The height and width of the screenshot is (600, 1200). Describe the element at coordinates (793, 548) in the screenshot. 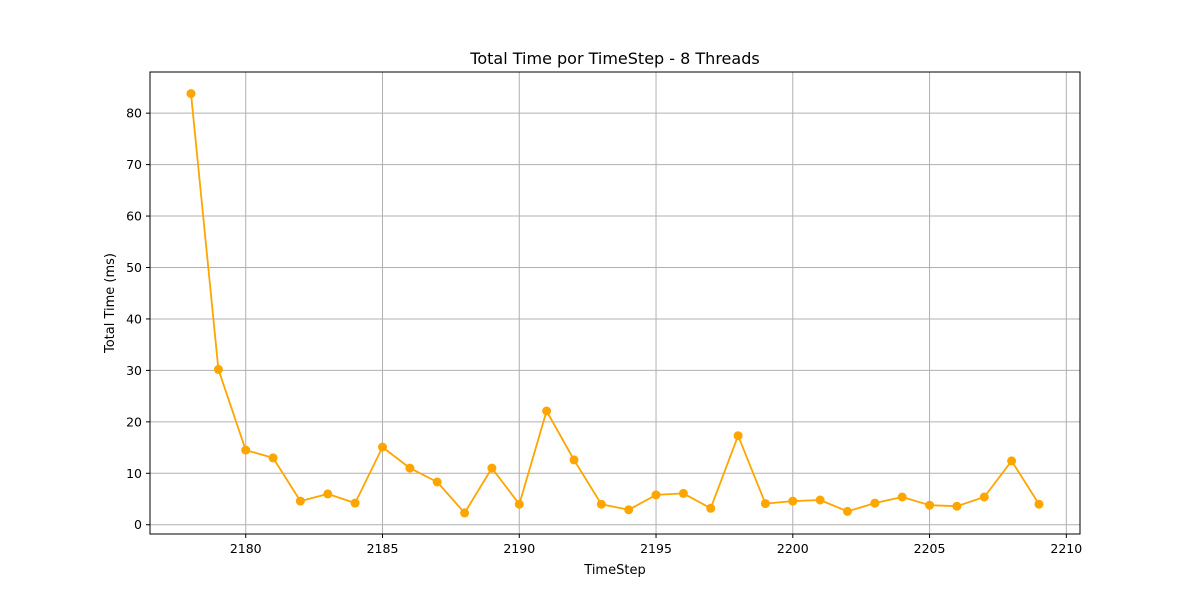

I see `x-tick-label: 2200` at that location.